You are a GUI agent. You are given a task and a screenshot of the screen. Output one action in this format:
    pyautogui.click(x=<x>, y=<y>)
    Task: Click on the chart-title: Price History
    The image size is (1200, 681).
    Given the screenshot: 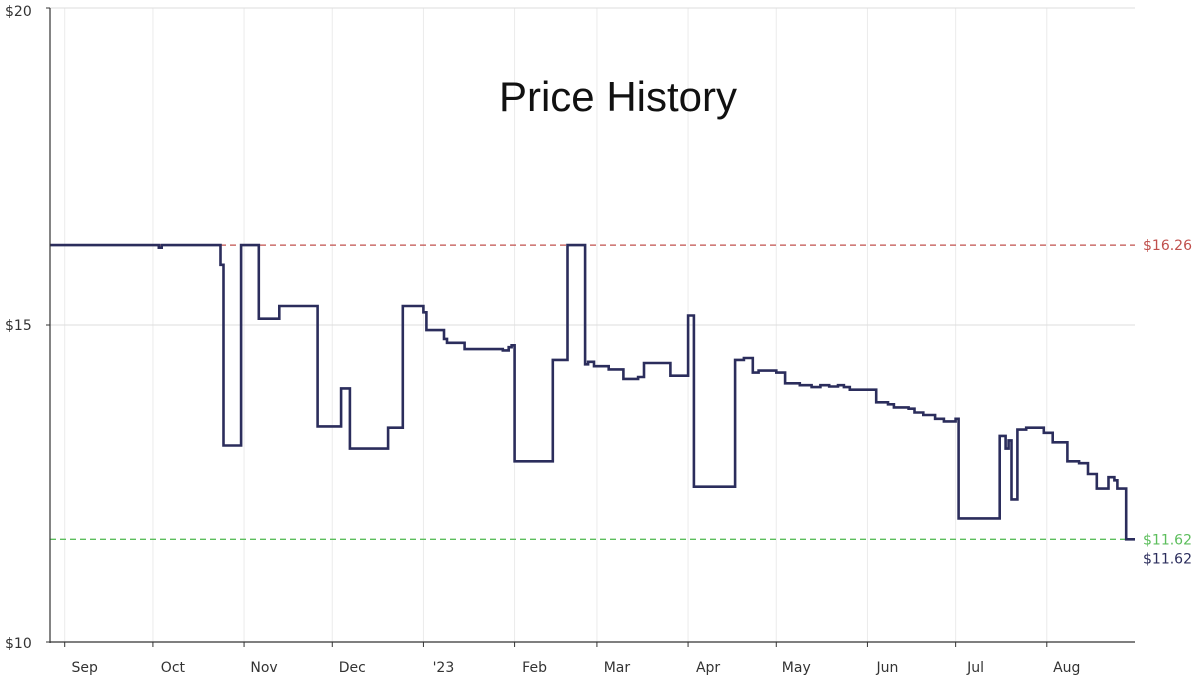 What is the action you would take?
    pyautogui.click(x=618, y=96)
    